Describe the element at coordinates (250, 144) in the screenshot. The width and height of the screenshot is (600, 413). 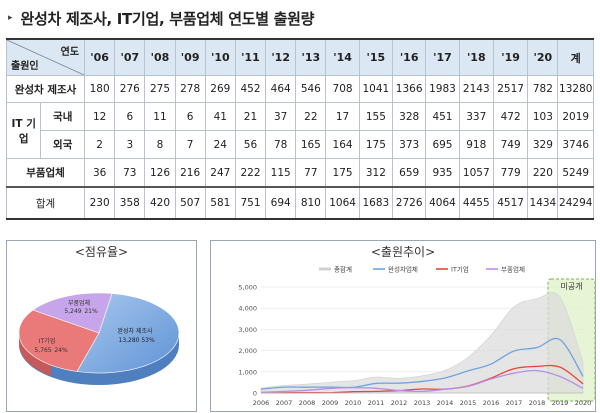
I see `table-cell: 56` at that location.